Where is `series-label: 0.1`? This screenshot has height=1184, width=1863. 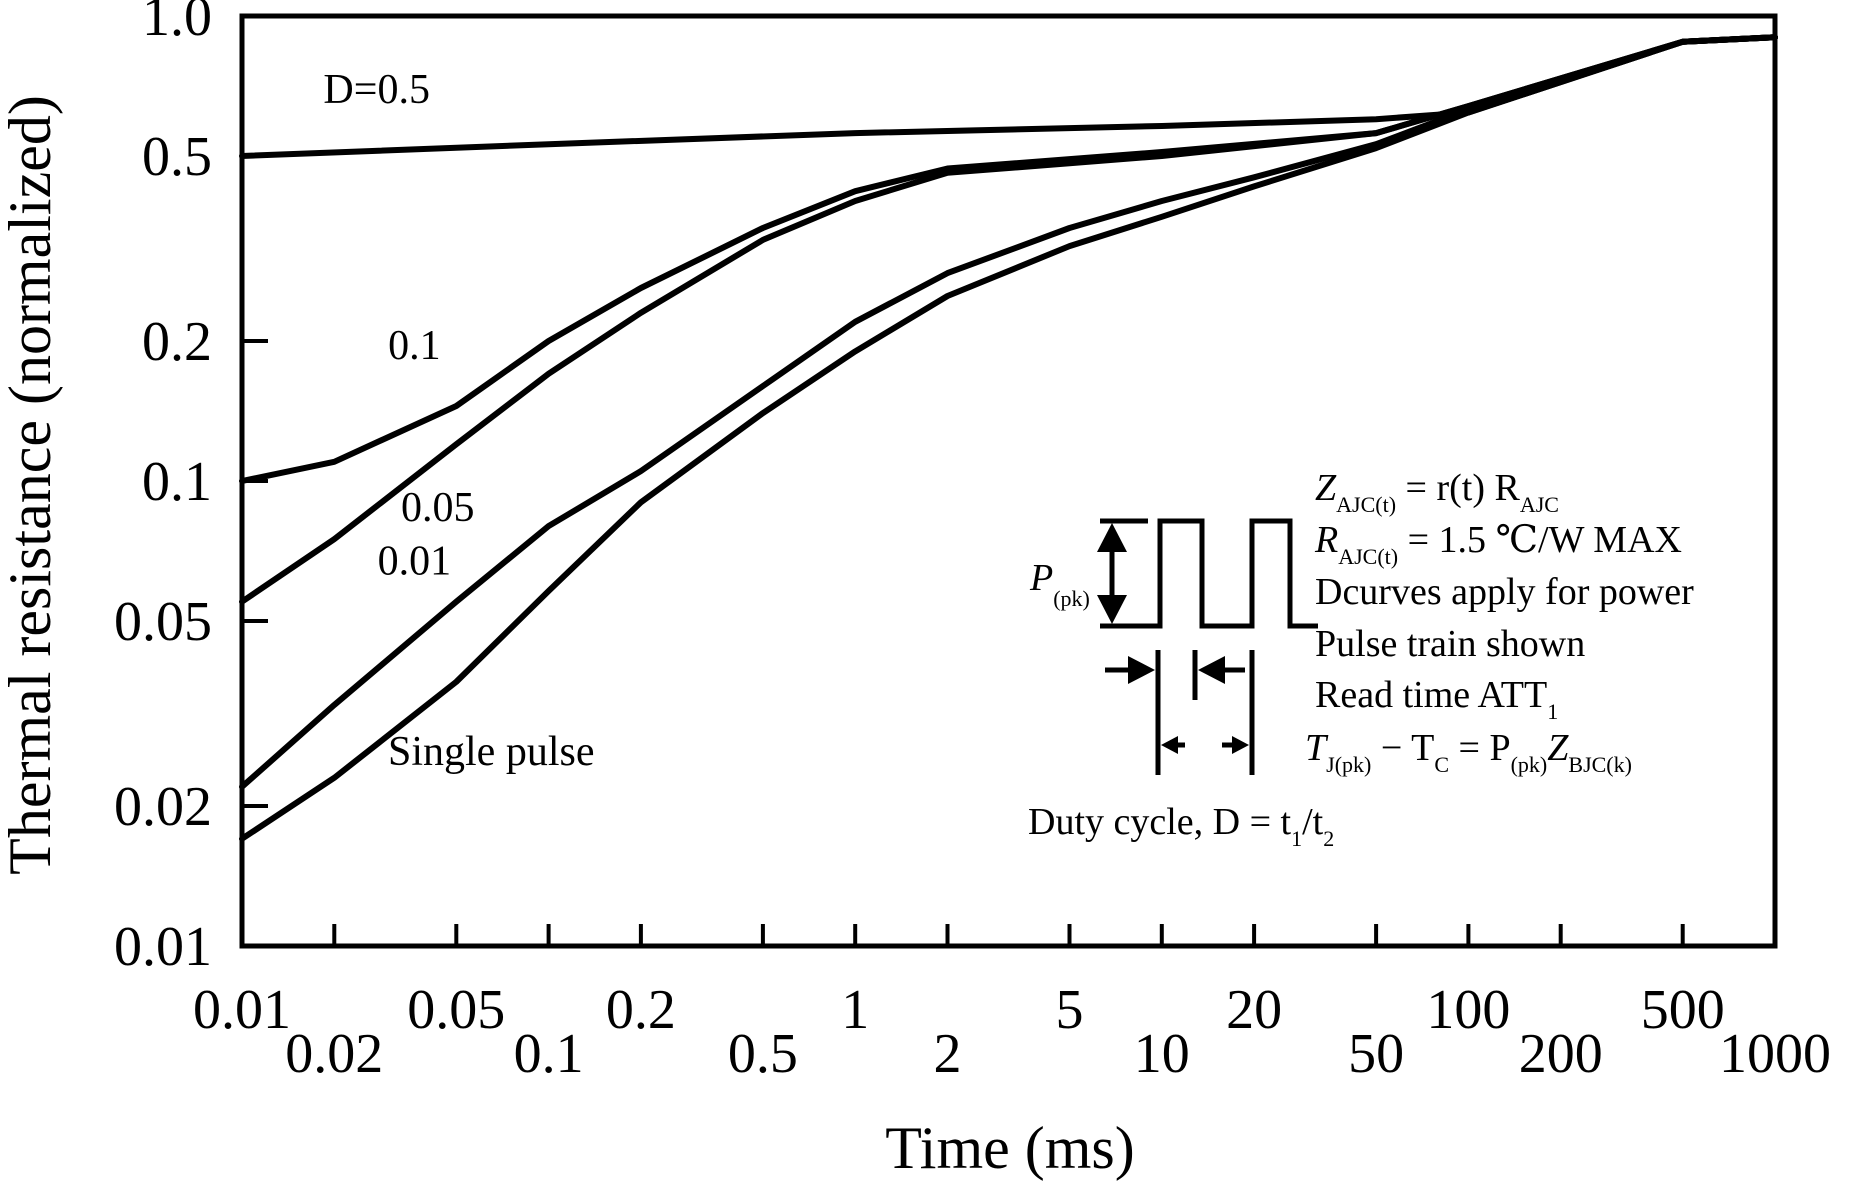 series-label: 0.1 is located at coordinates (414, 346).